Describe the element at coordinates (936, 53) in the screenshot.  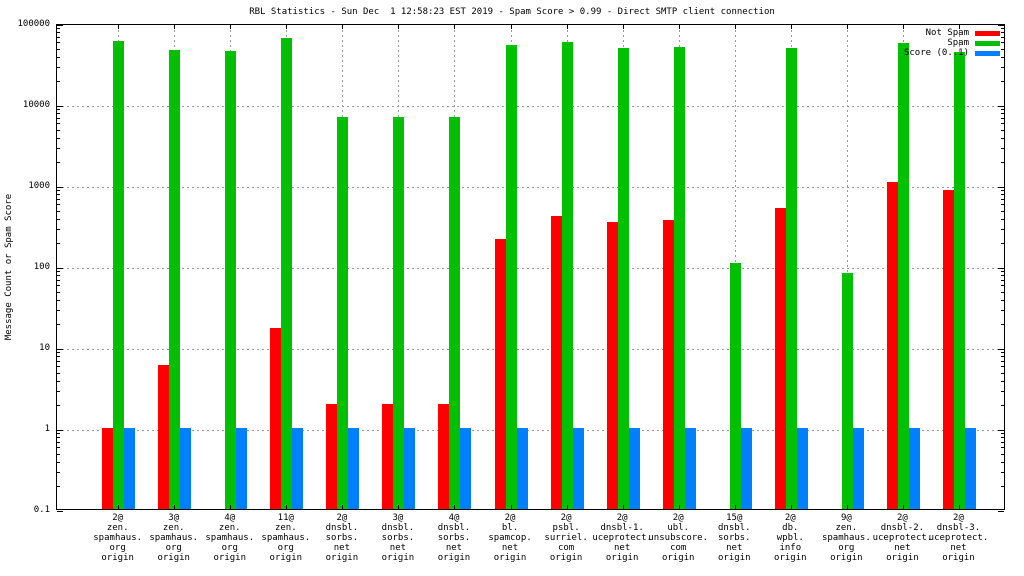
I see `legend-entry-label: Score (0..1)` at that location.